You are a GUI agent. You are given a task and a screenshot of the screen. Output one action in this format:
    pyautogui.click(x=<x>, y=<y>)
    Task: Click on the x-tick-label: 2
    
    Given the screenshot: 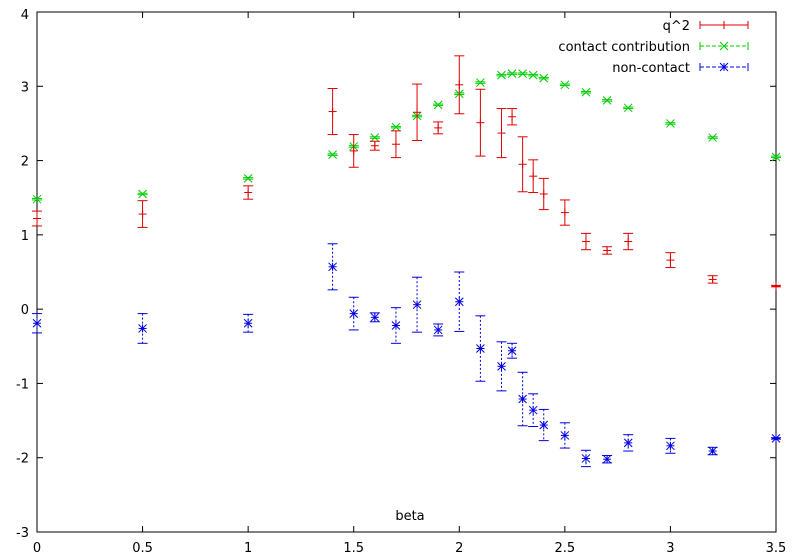 What is the action you would take?
    pyautogui.click(x=459, y=548)
    